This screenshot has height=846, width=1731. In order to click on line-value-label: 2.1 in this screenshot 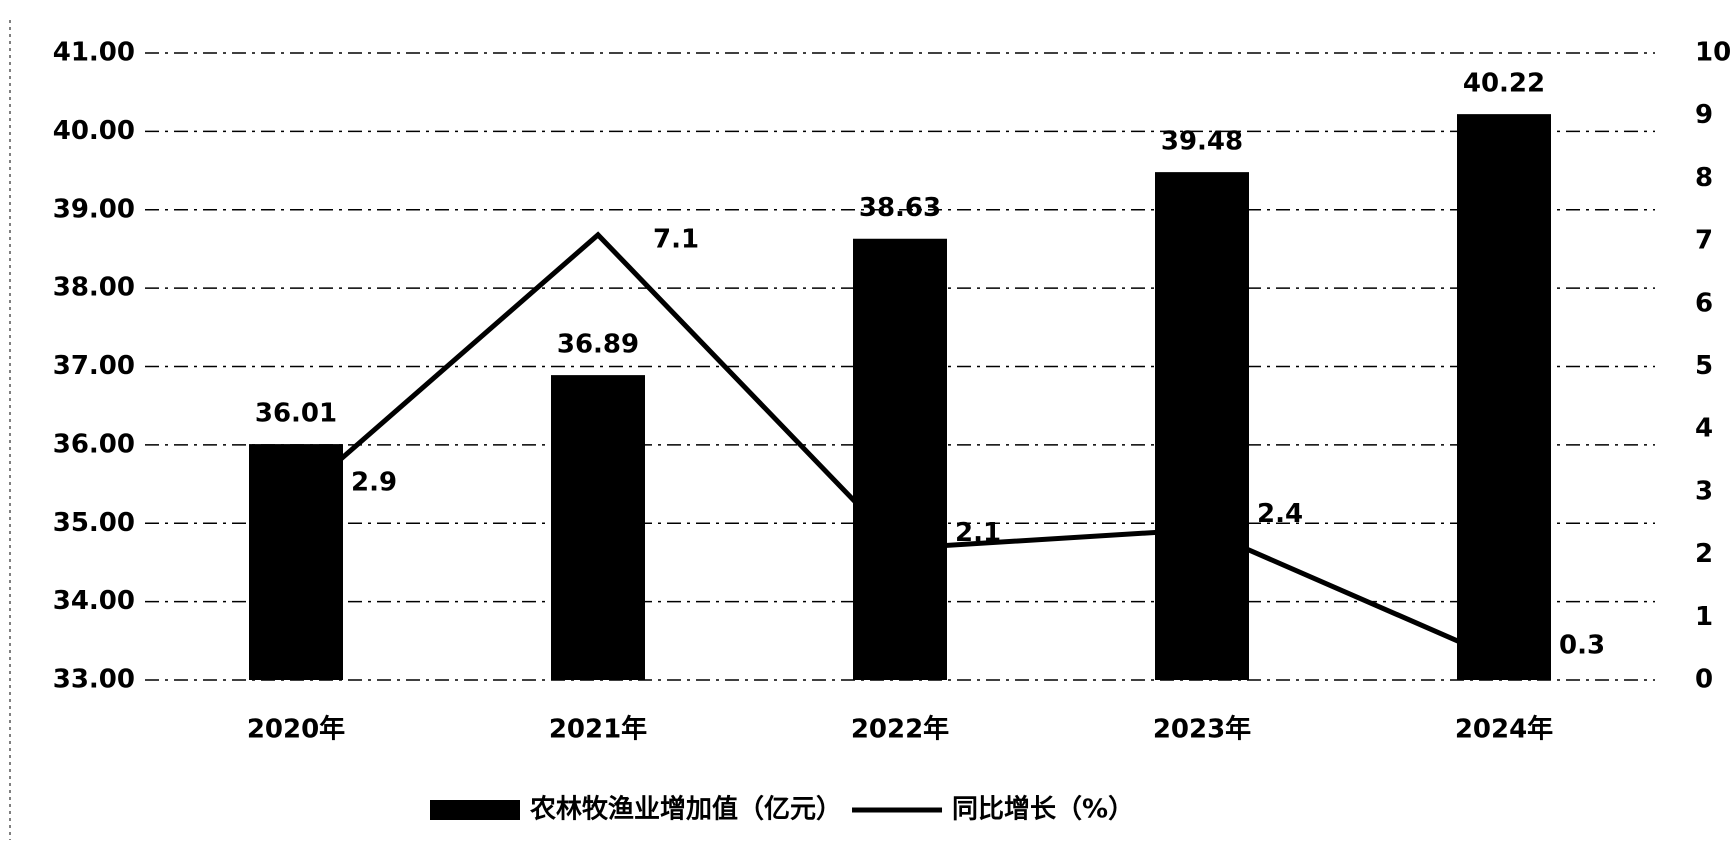, I will do `click(978, 533)`.